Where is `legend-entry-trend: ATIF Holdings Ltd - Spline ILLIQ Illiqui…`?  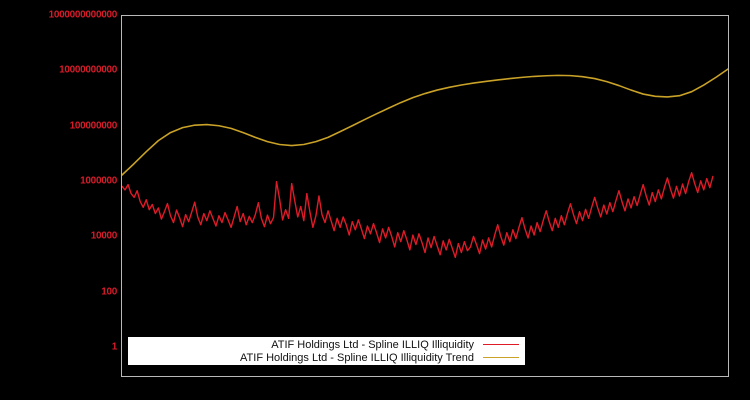
legend-entry-trend: ATIF Holdings Ltd - Spline ILLIQ Illiqui… is located at coordinates (325, 357).